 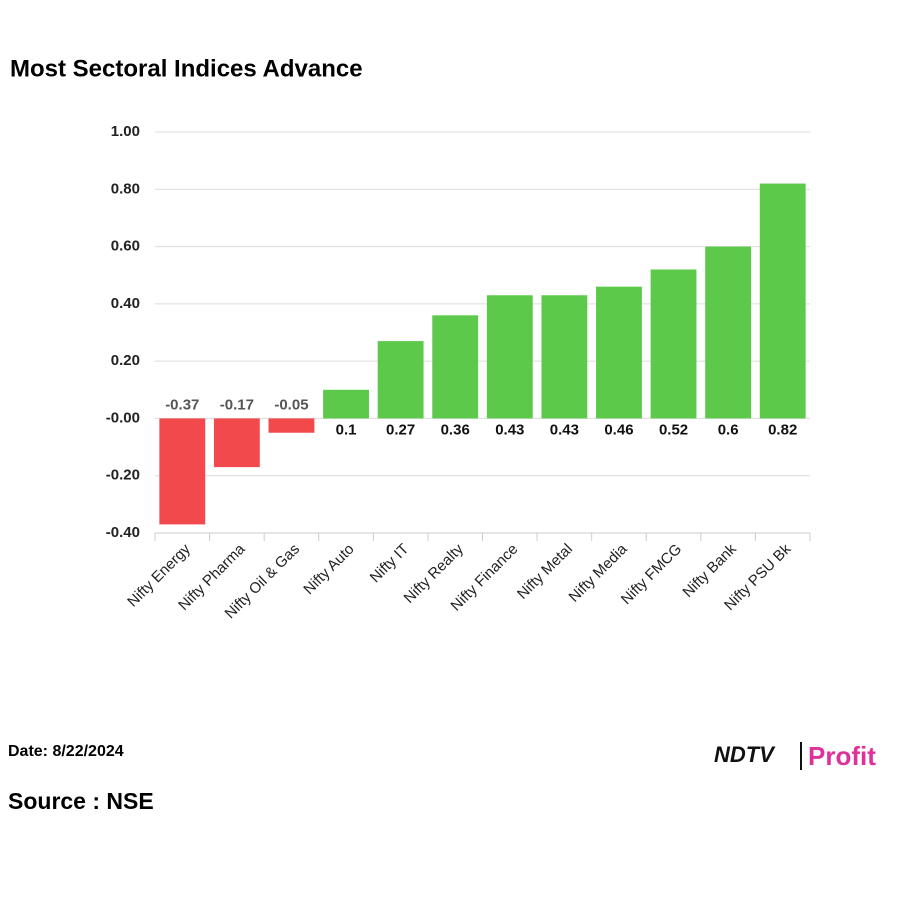 What do you see at coordinates (618, 429) in the screenshot?
I see `value-label: 0.46` at bounding box center [618, 429].